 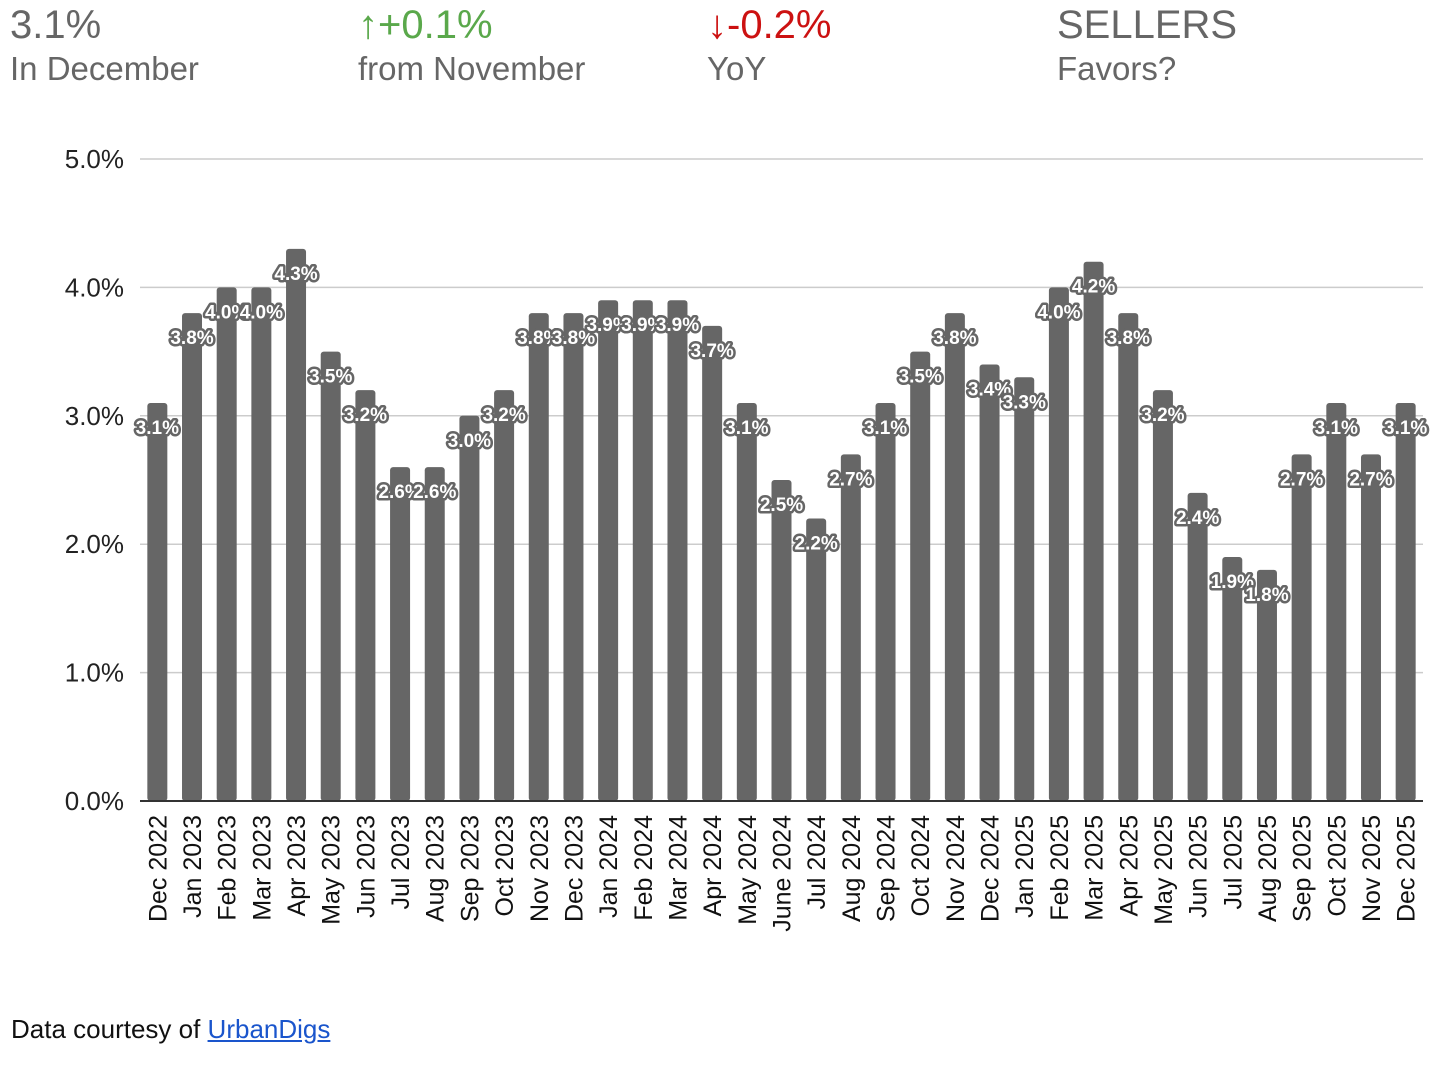 What do you see at coordinates (1147, 25) in the screenshot?
I see `stat-value: SELLERS` at bounding box center [1147, 25].